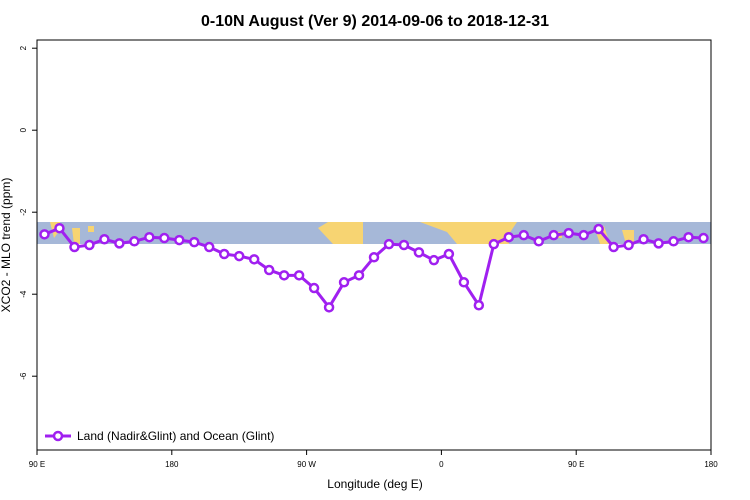  Describe the element at coordinates (23, 212) in the screenshot. I see `y-tick-label: -2` at that location.